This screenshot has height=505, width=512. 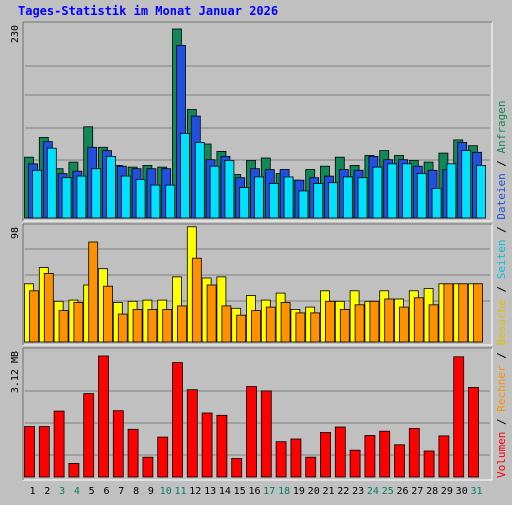 I want to click on x-tick-label-day-8: 8, so click(x=136, y=491).